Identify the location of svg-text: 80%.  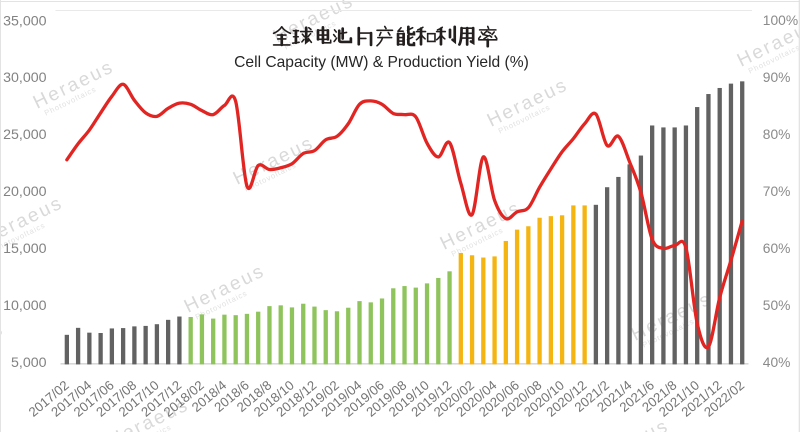
(777, 134).